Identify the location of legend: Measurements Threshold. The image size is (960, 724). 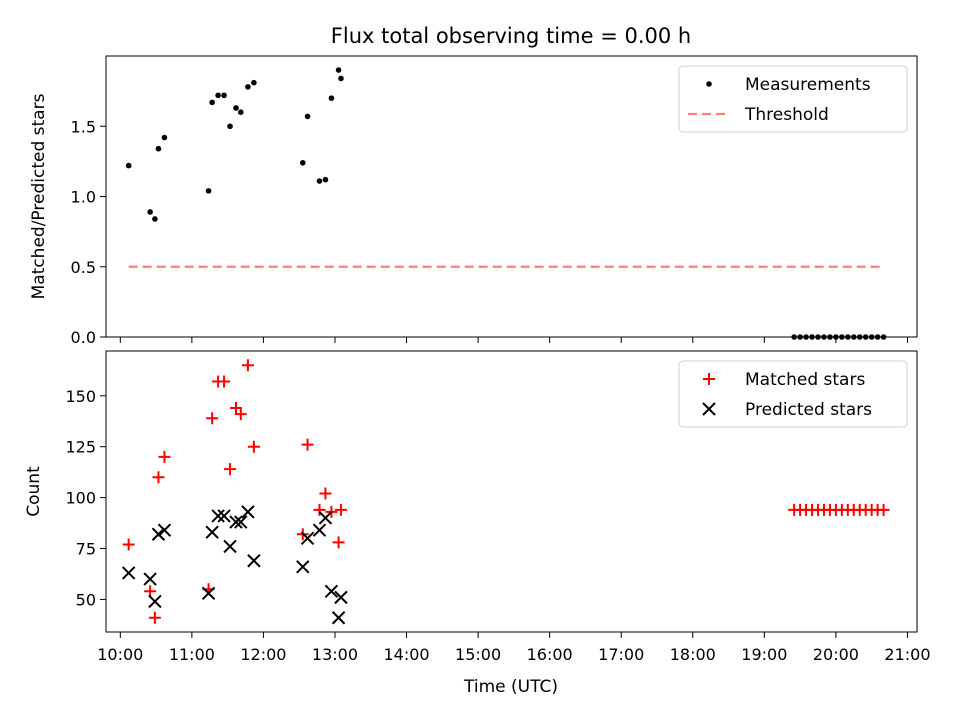
(793, 99).